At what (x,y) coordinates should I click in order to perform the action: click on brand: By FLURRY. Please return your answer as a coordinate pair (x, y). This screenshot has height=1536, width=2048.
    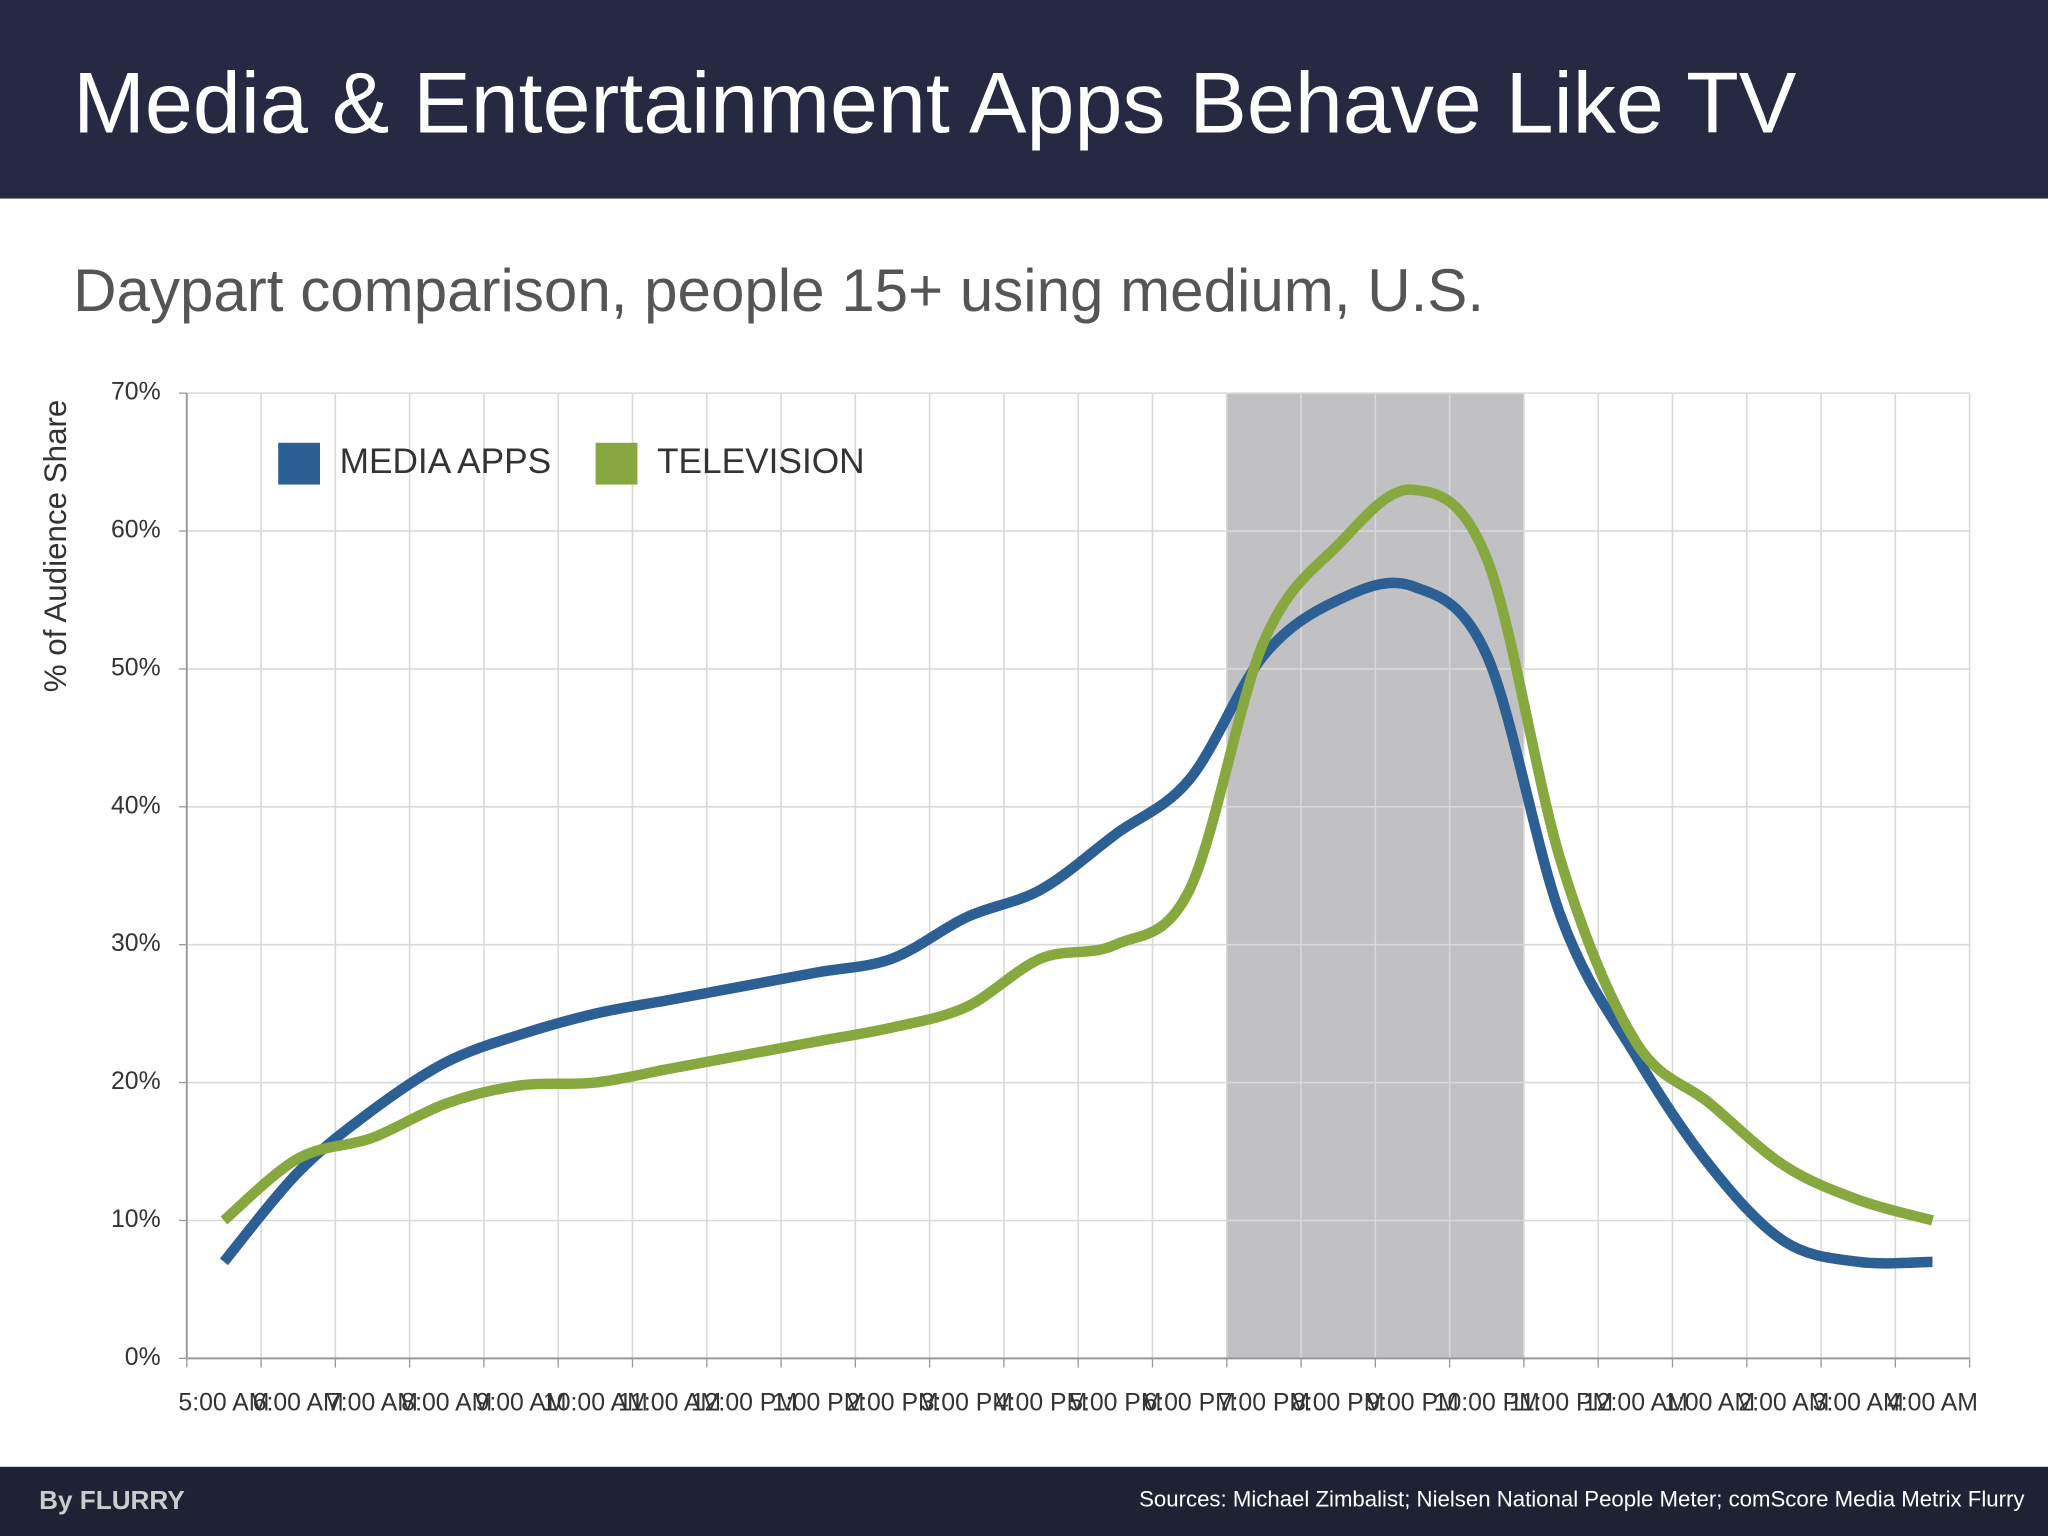
    Looking at the image, I should click on (112, 1500).